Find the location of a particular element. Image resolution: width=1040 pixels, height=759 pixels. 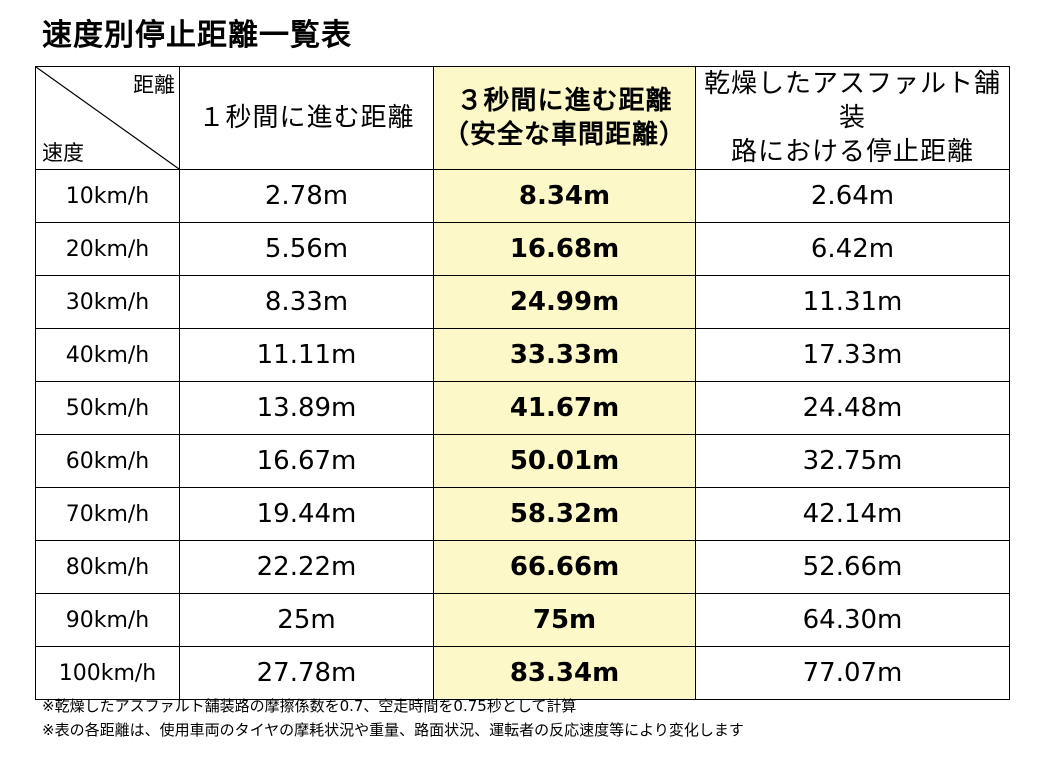

one-second-cell: 8.33m is located at coordinates (306, 302).